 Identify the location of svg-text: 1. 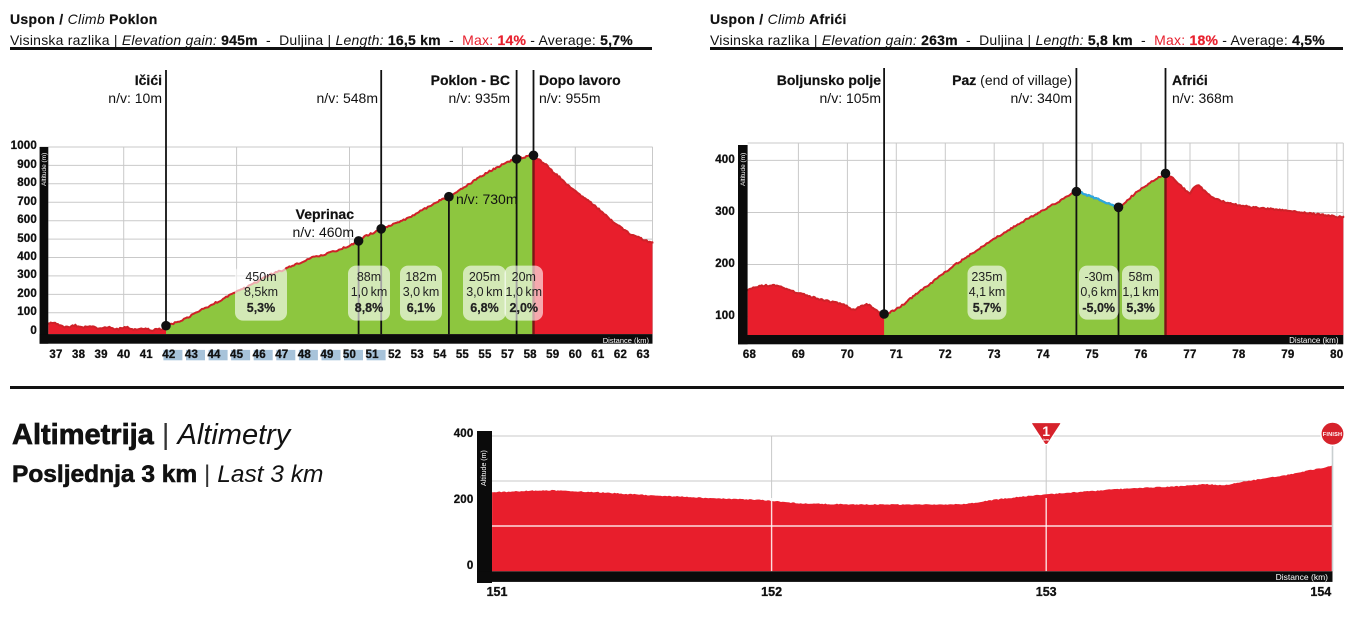
(1046, 431).